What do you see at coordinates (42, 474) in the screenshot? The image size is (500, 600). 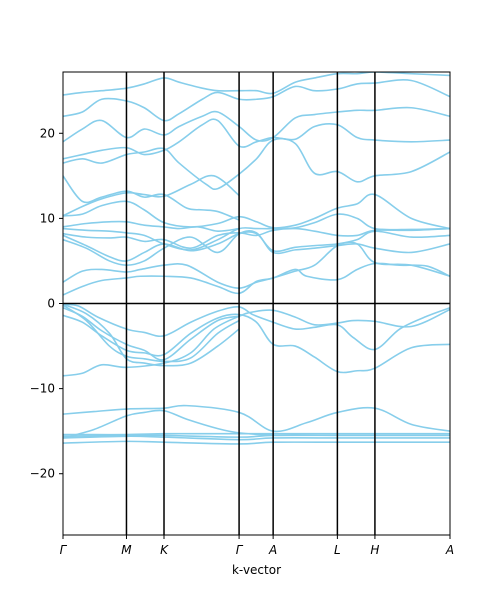 I see `y-tick-label: −20` at bounding box center [42, 474].